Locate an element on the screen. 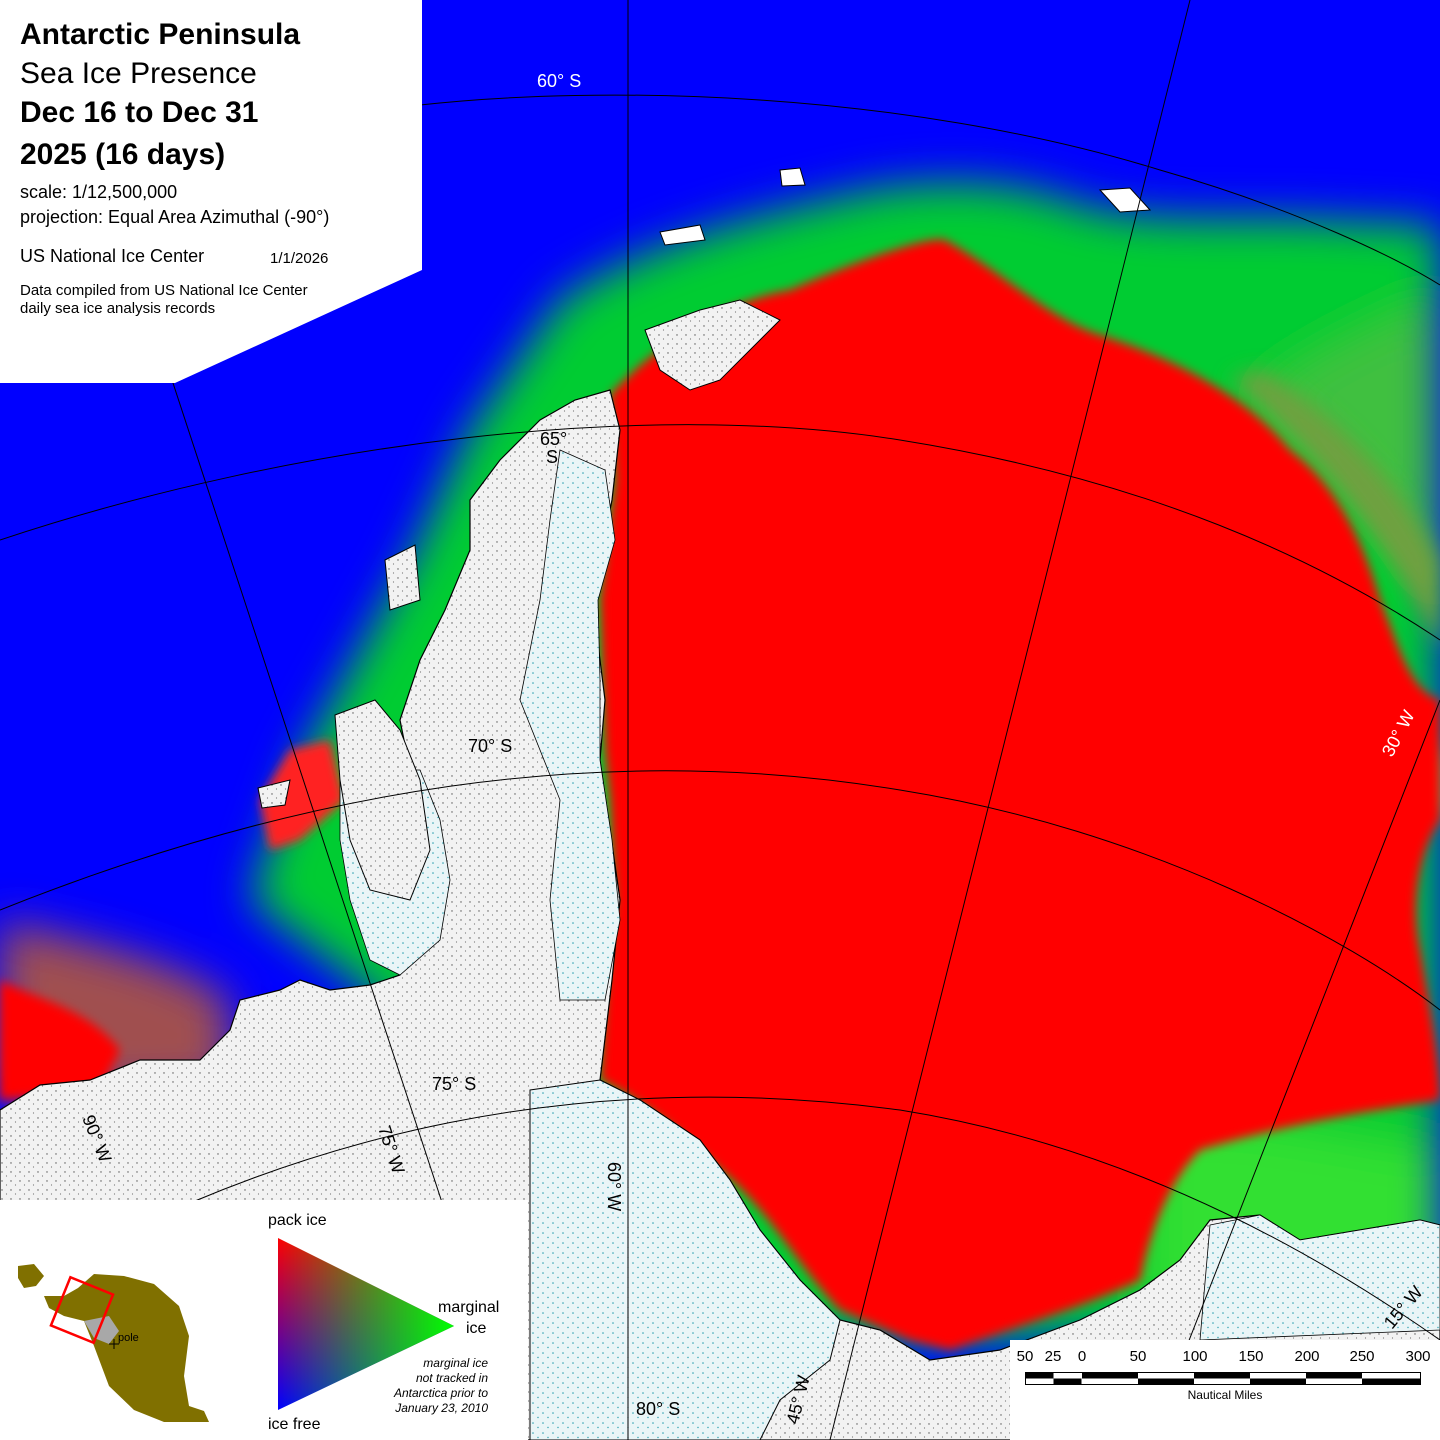  ronne-filchner-ice-shelf is located at coordinates (685, 1259).